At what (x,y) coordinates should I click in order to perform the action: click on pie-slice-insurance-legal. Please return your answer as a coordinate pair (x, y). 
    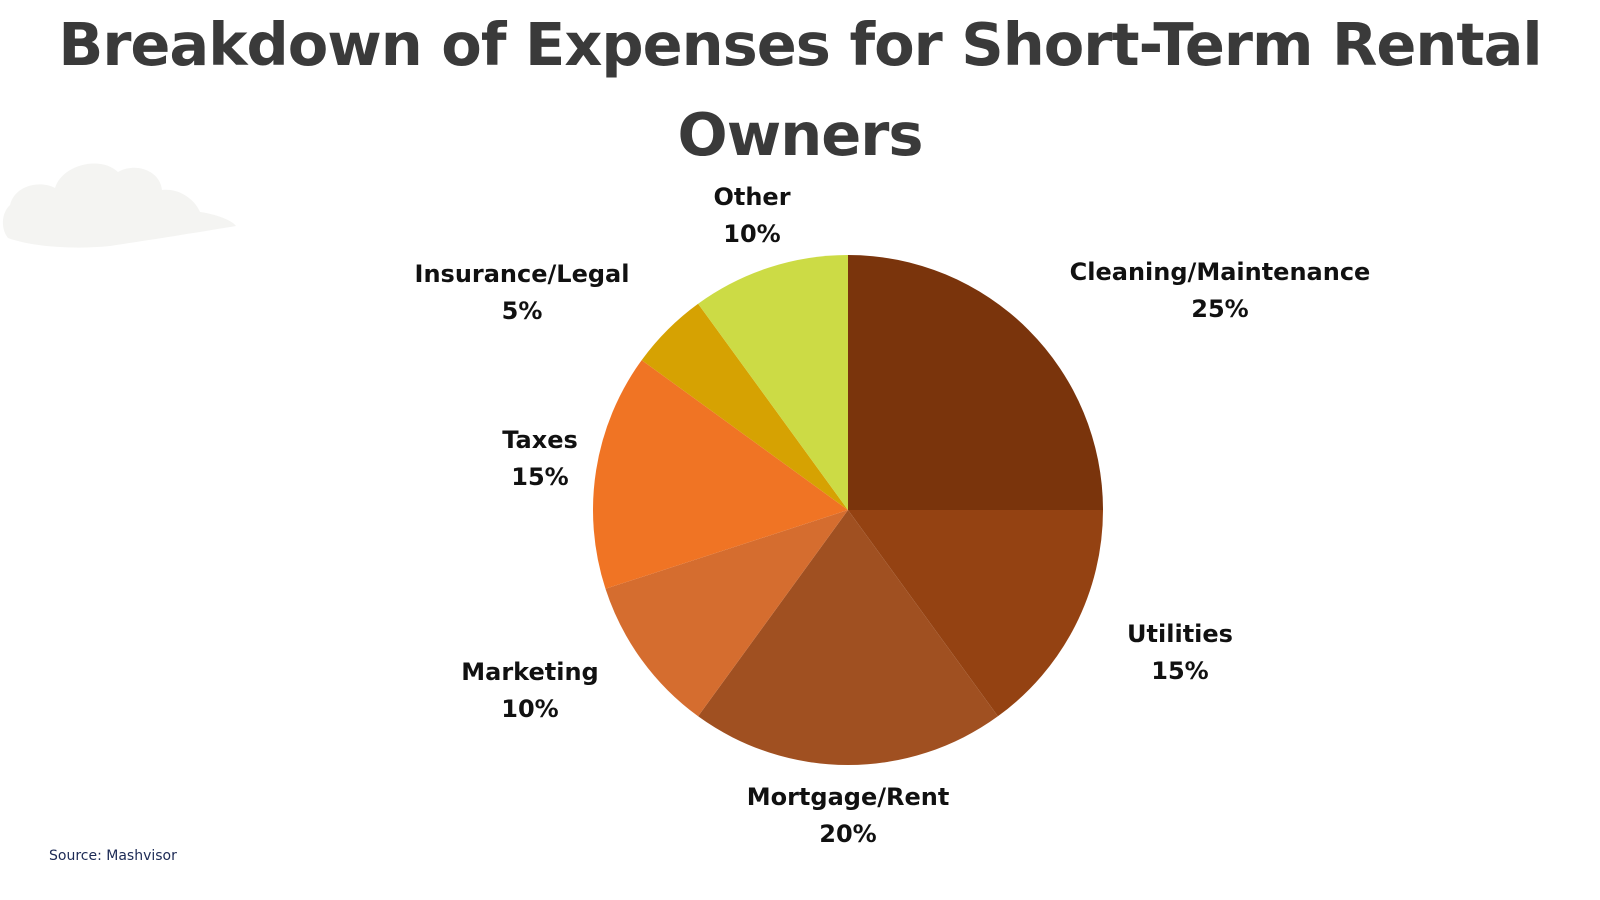
    Looking at the image, I should click on (744, 406).